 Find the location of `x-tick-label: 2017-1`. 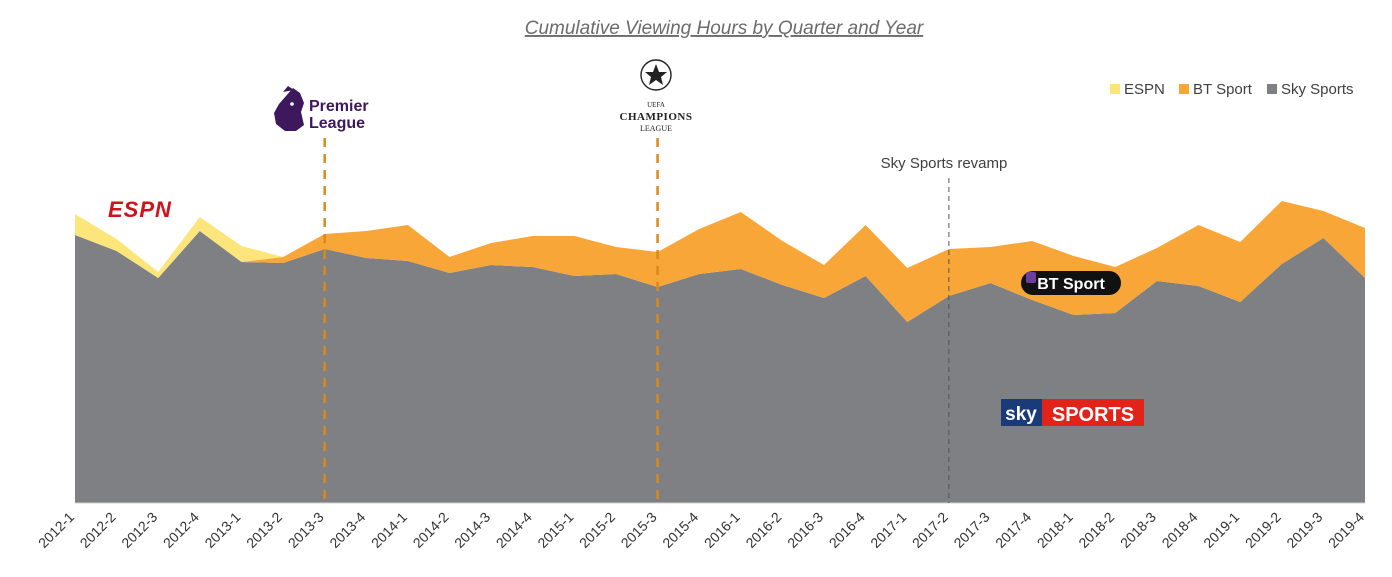

x-tick-label: 2017-1 is located at coordinates (888, 530).